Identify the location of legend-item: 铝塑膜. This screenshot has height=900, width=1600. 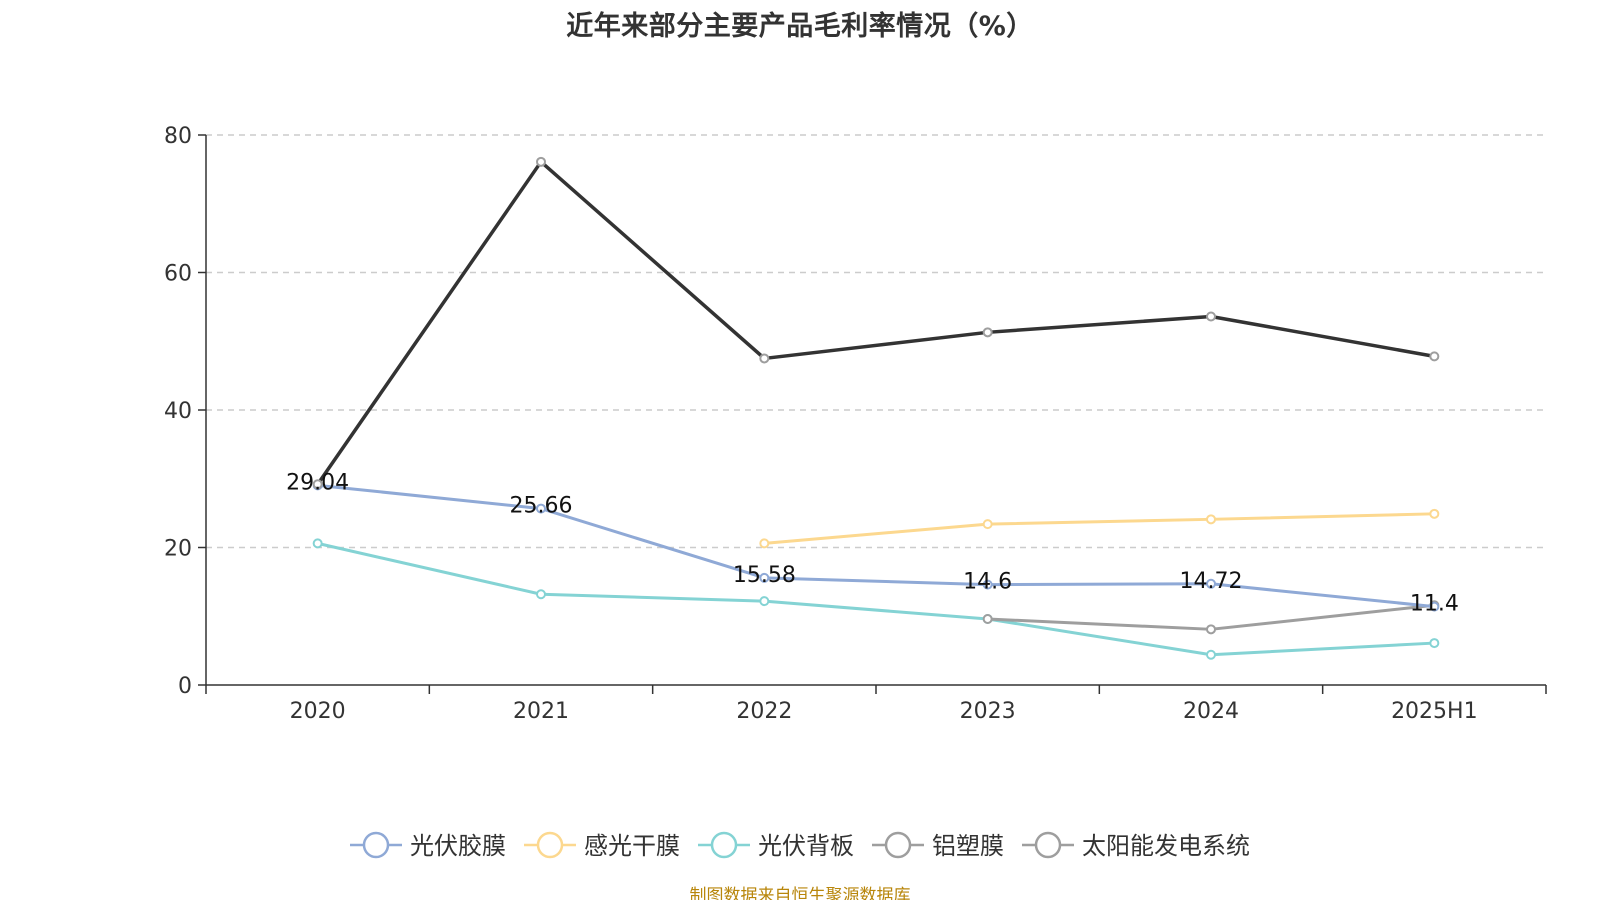
(938, 845).